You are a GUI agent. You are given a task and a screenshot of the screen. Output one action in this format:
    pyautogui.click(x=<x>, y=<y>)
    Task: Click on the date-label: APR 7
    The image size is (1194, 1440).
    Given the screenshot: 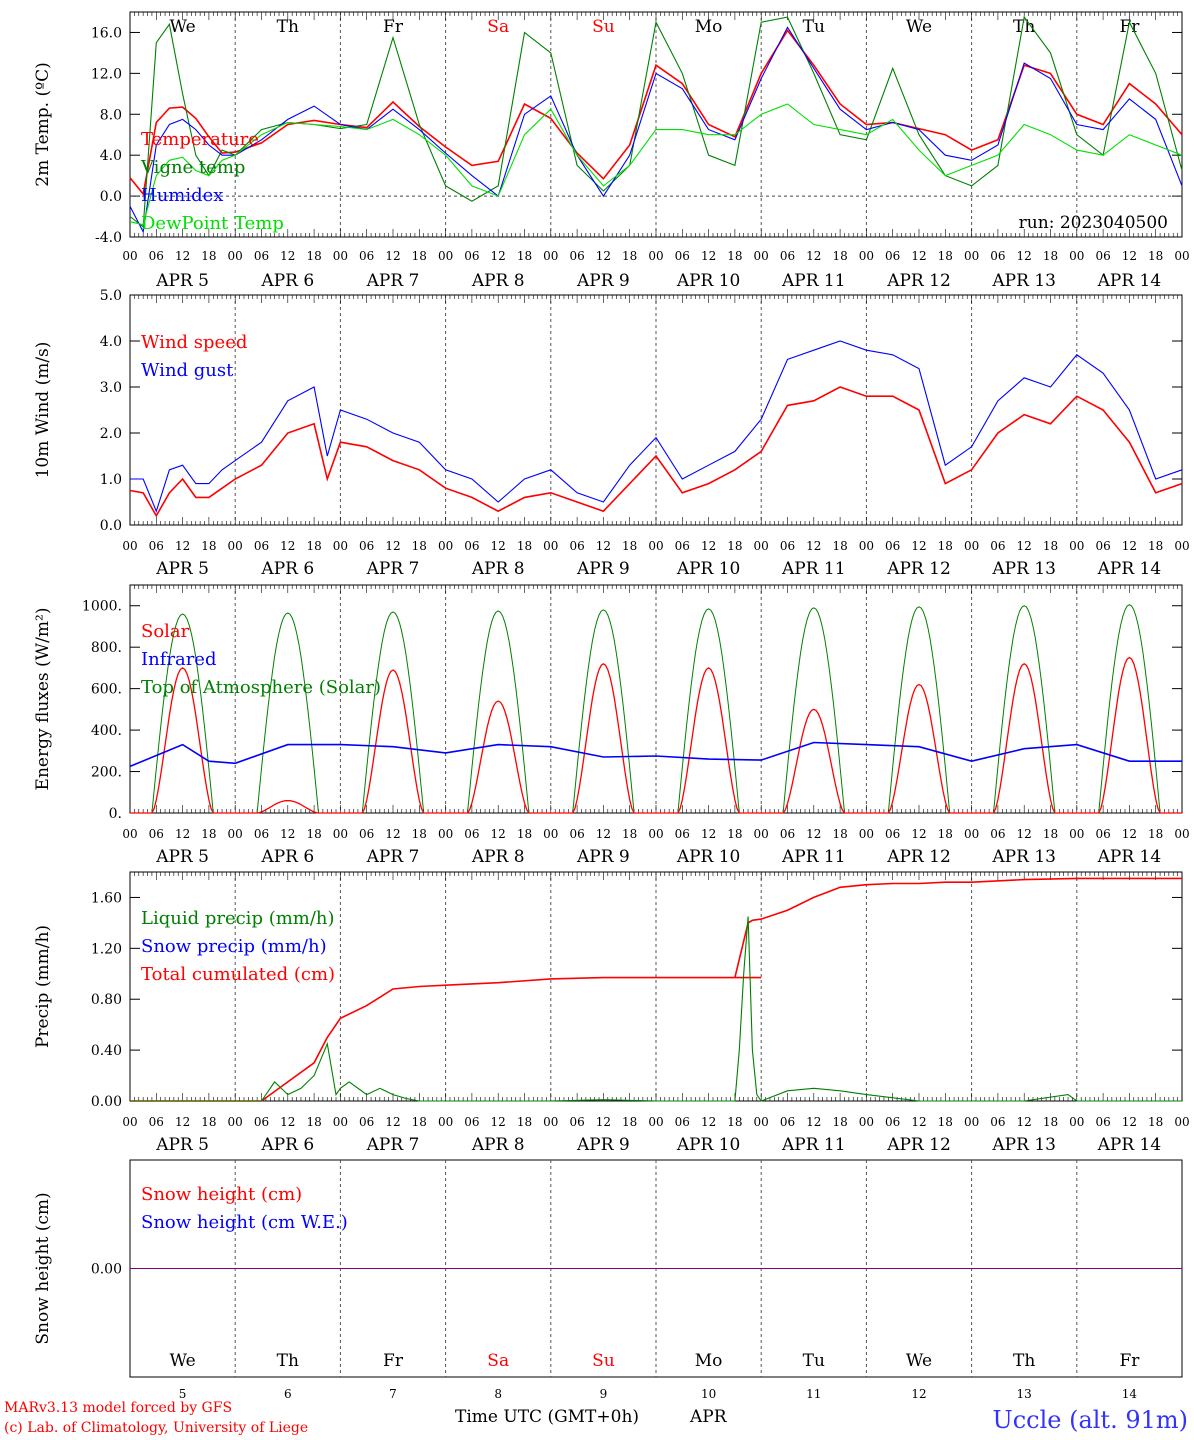 What is the action you would take?
    pyautogui.click(x=393, y=281)
    